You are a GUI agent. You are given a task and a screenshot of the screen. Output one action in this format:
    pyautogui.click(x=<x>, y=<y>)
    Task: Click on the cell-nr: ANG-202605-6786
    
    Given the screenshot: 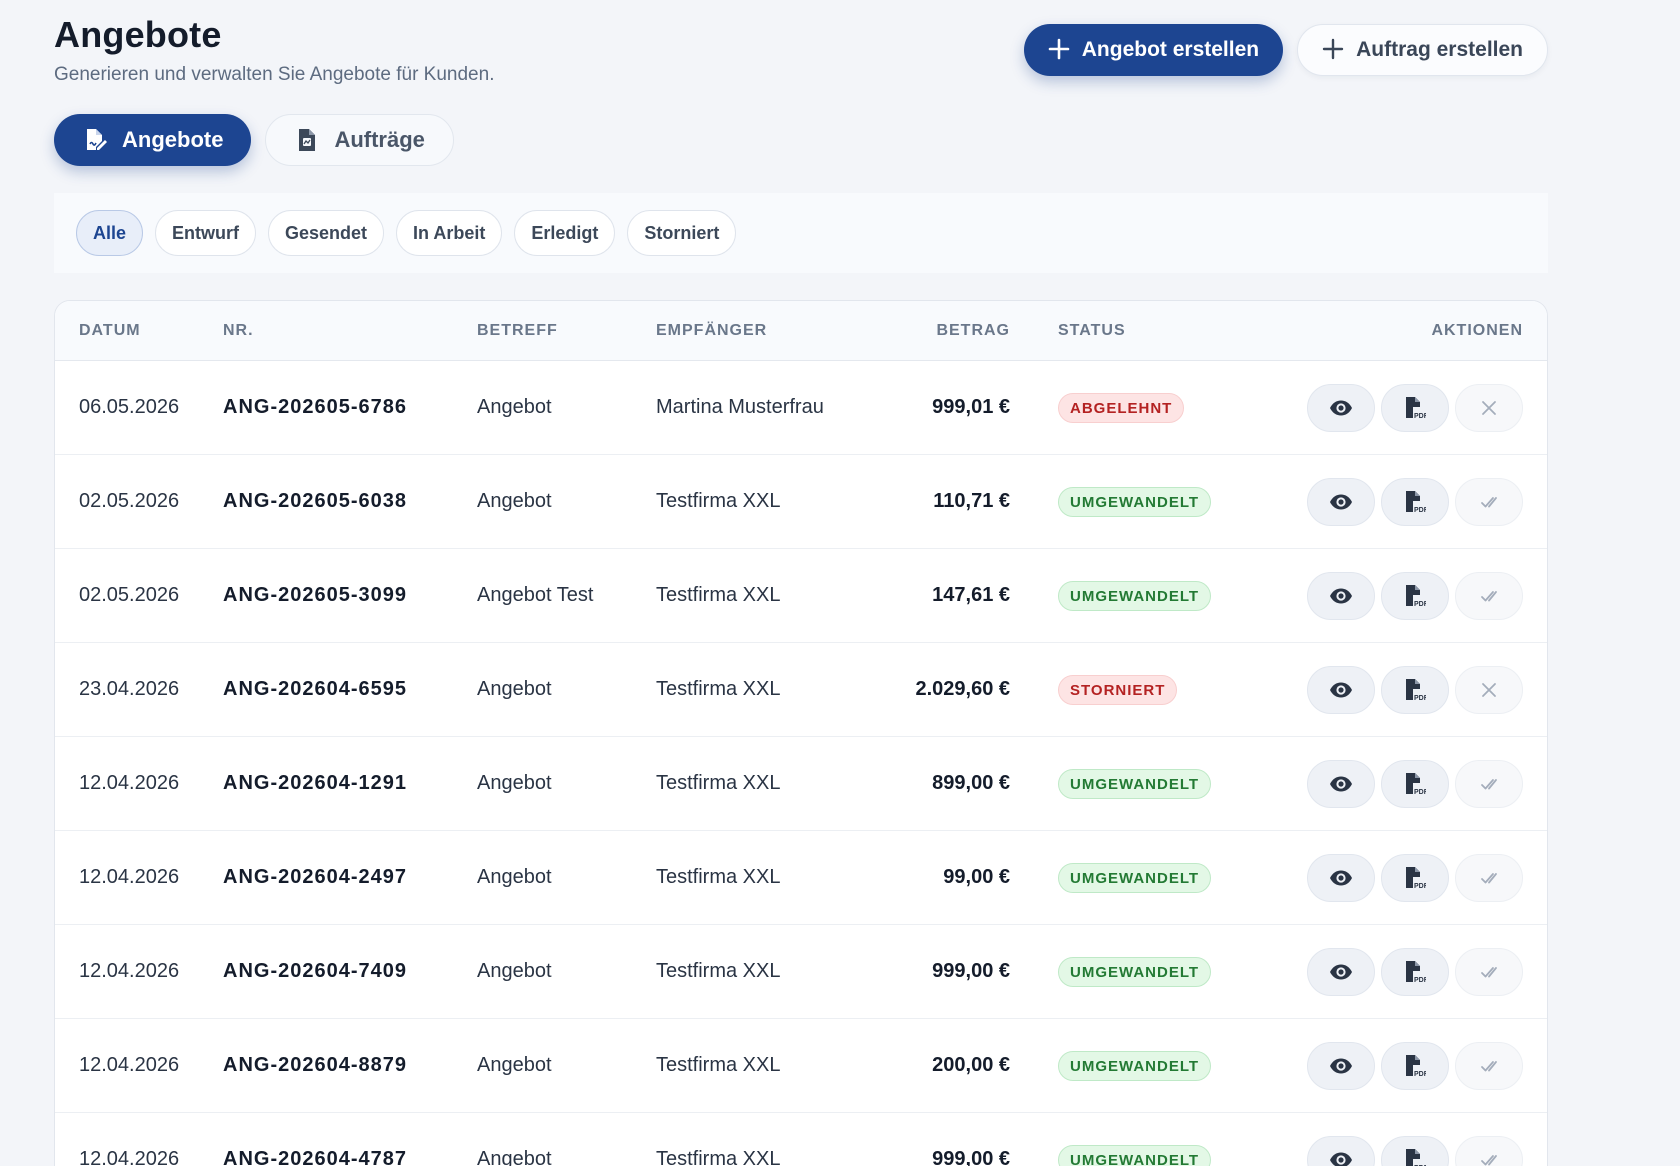 What is the action you would take?
    pyautogui.click(x=315, y=407)
    